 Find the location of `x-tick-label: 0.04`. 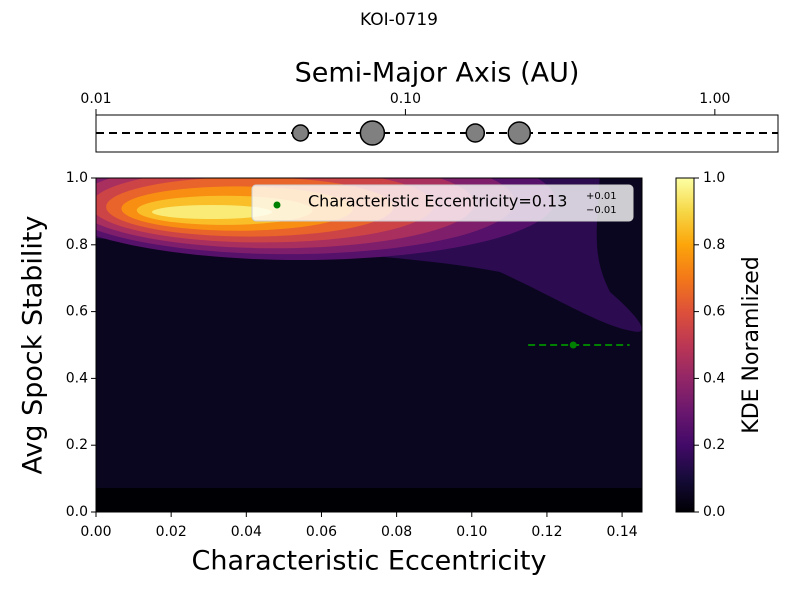

x-tick-label: 0.04 is located at coordinates (246, 532).